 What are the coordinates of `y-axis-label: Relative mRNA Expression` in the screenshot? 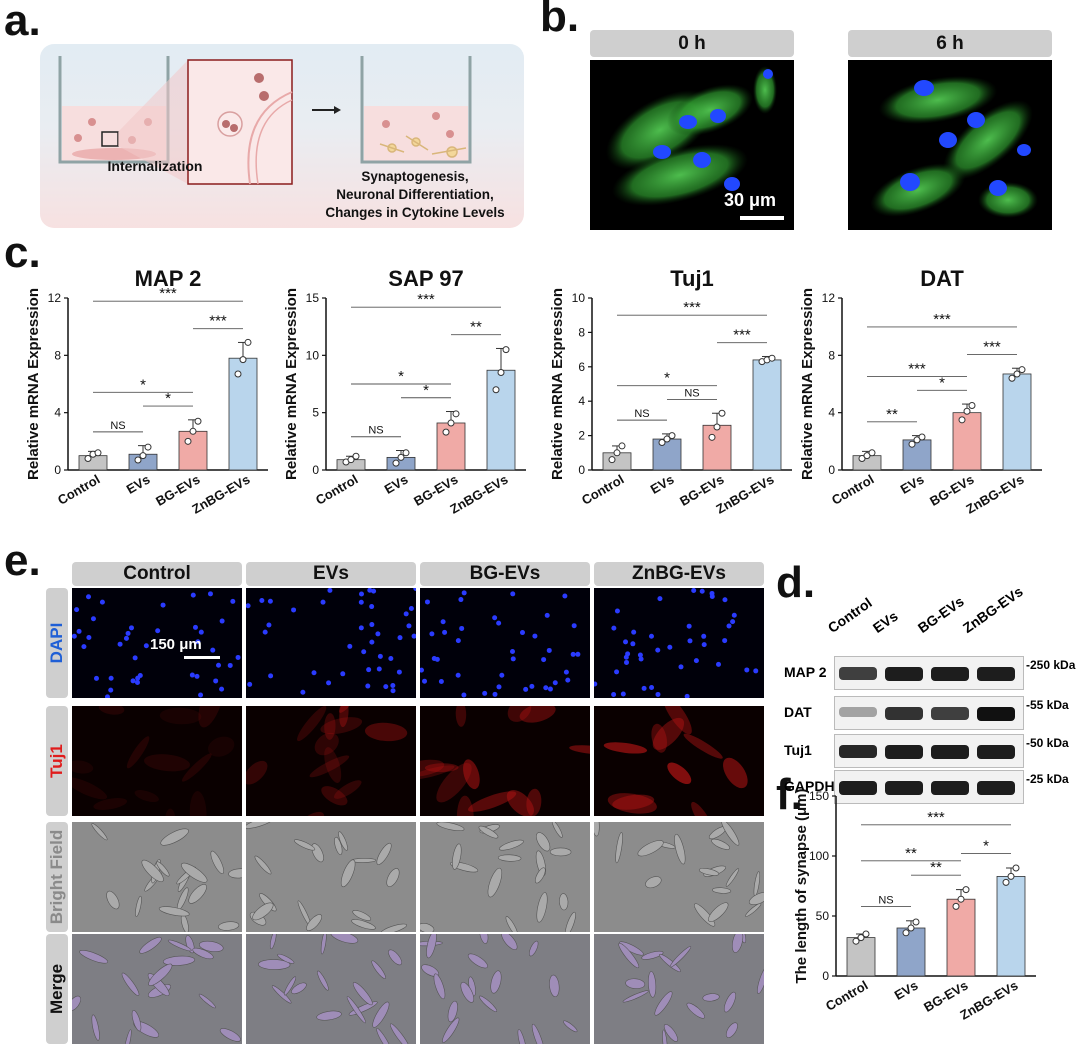 It's located at (291, 384).